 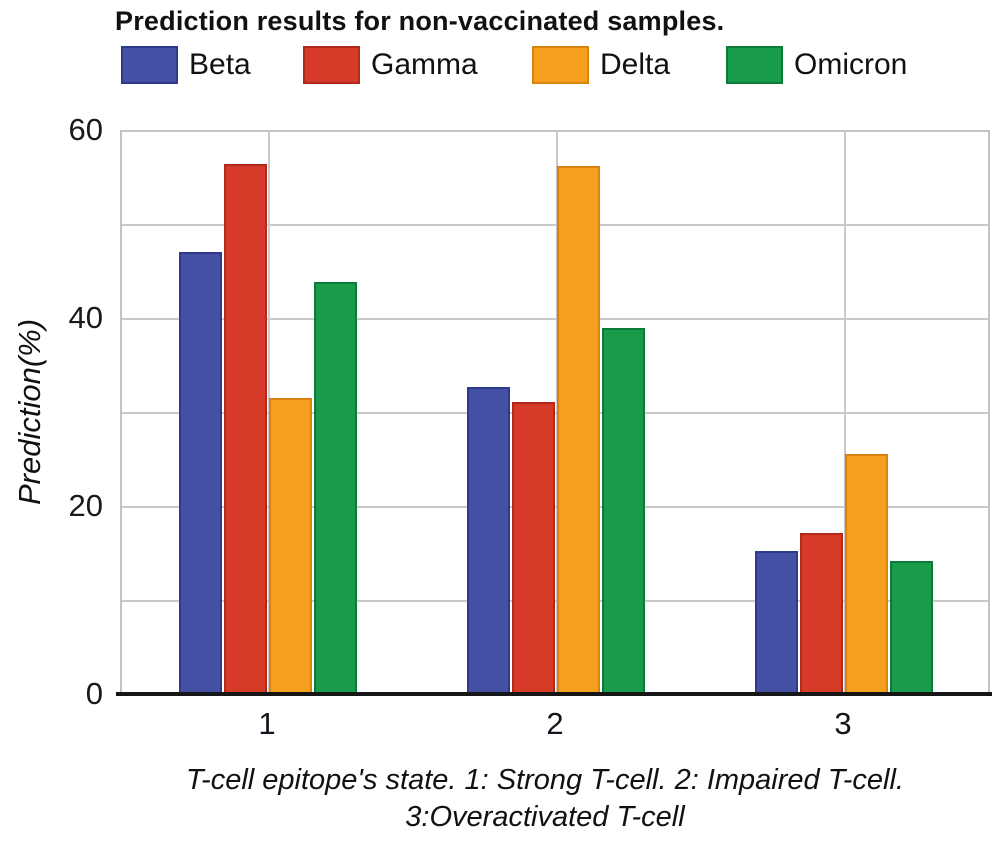 What do you see at coordinates (149, 65) in the screenshot?
I see `legend-swatch-beta` at bounding box center [149, 65].